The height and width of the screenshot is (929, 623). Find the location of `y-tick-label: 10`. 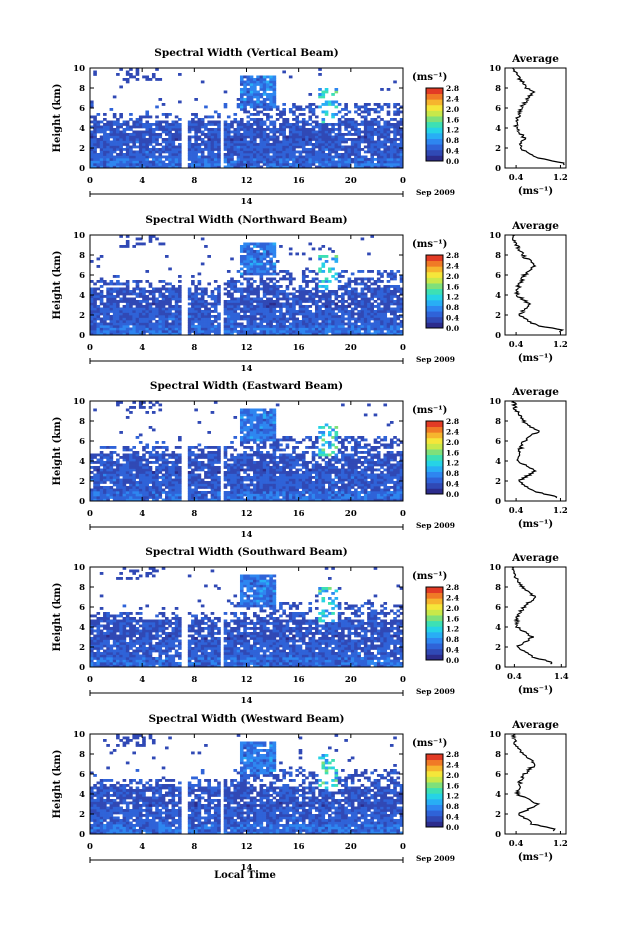

y-tick-label: 10 is located at coordinates (79, 735).